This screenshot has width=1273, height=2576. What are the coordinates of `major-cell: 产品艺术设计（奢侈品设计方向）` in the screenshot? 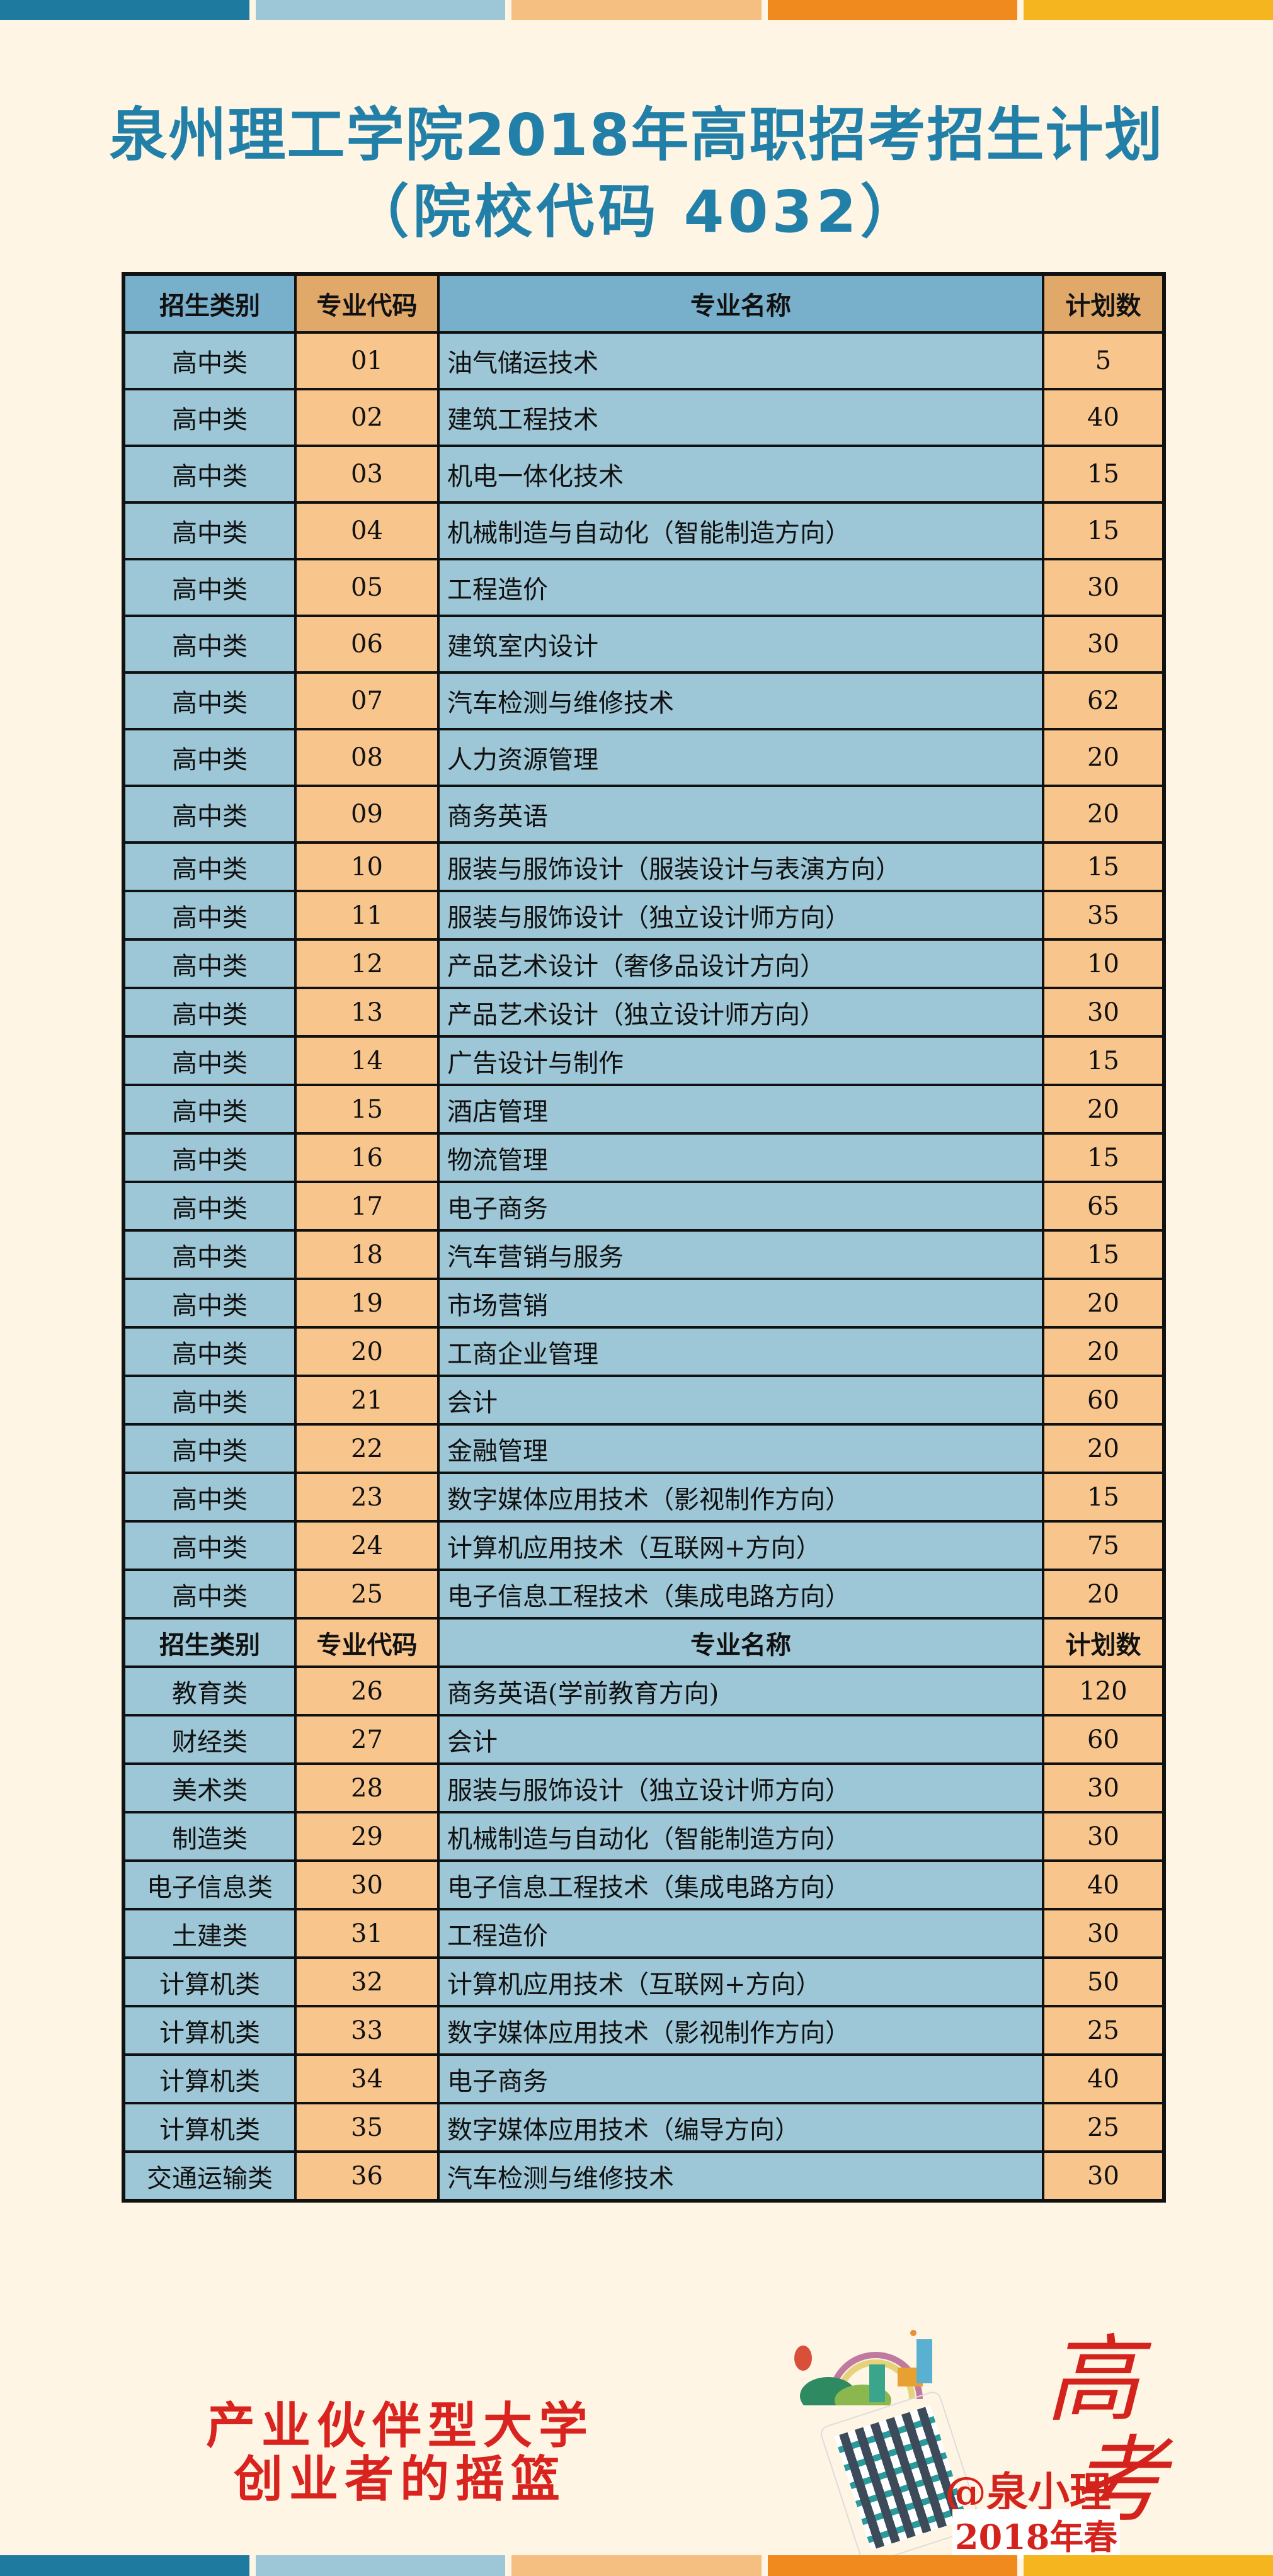 It's located at (740, 963).